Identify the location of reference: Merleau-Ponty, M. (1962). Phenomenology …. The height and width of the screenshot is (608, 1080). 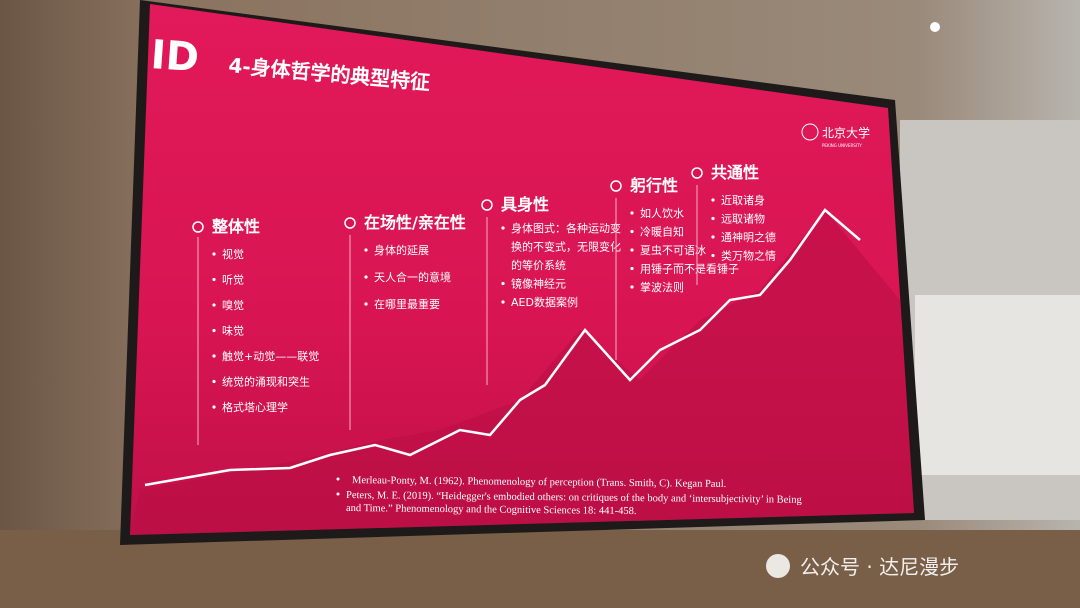
(539, 482).